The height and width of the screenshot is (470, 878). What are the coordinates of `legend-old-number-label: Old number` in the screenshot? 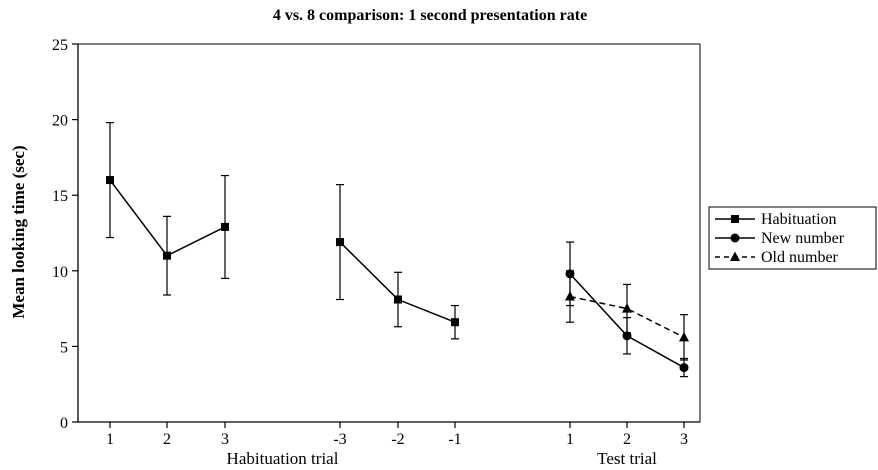 It's located at (800, 257).